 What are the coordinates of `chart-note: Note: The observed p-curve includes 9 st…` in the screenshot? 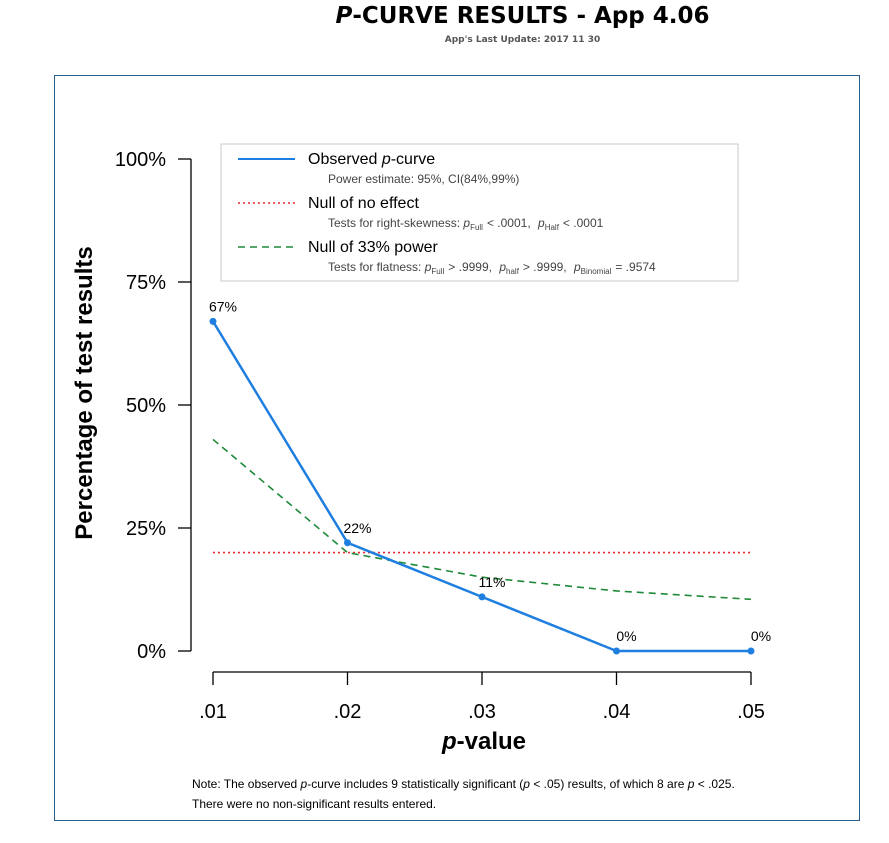 It's located at (522, 794).